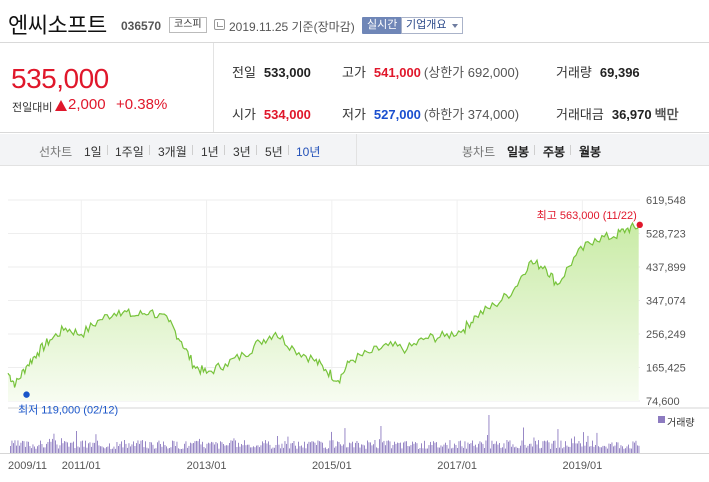 This screenshot has height=482, width=709. Describe the element at coordinates (277, 152) in the screenshot. I see `period-5y: 5년` at that location.